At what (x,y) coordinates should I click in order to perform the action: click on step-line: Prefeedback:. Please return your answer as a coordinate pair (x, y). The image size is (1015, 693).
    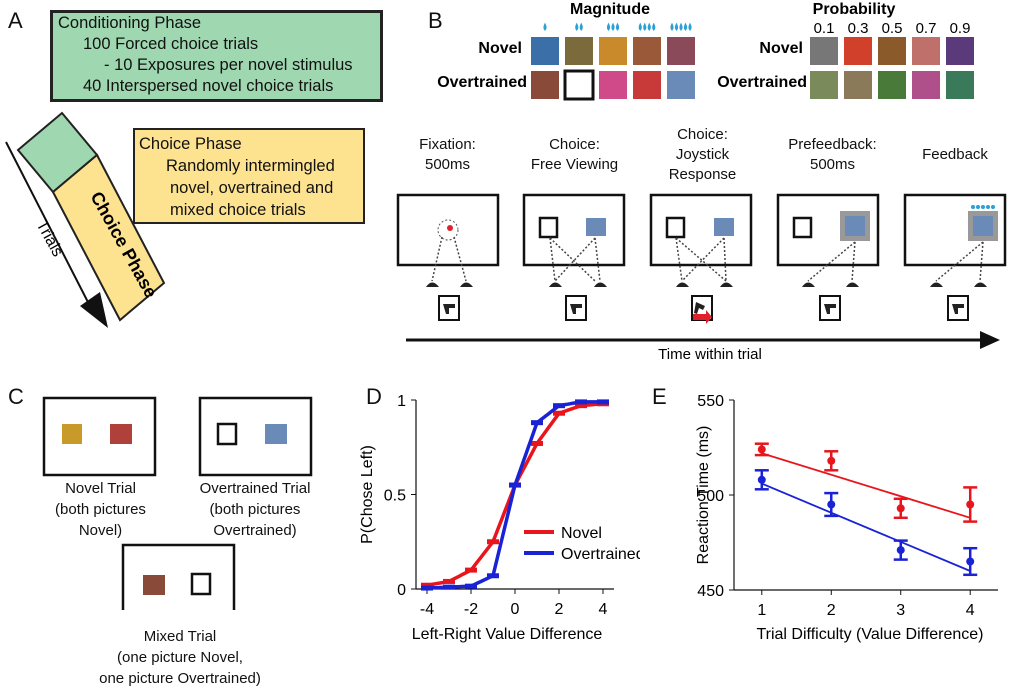
    Looking at the image, I should click on (832, 144).